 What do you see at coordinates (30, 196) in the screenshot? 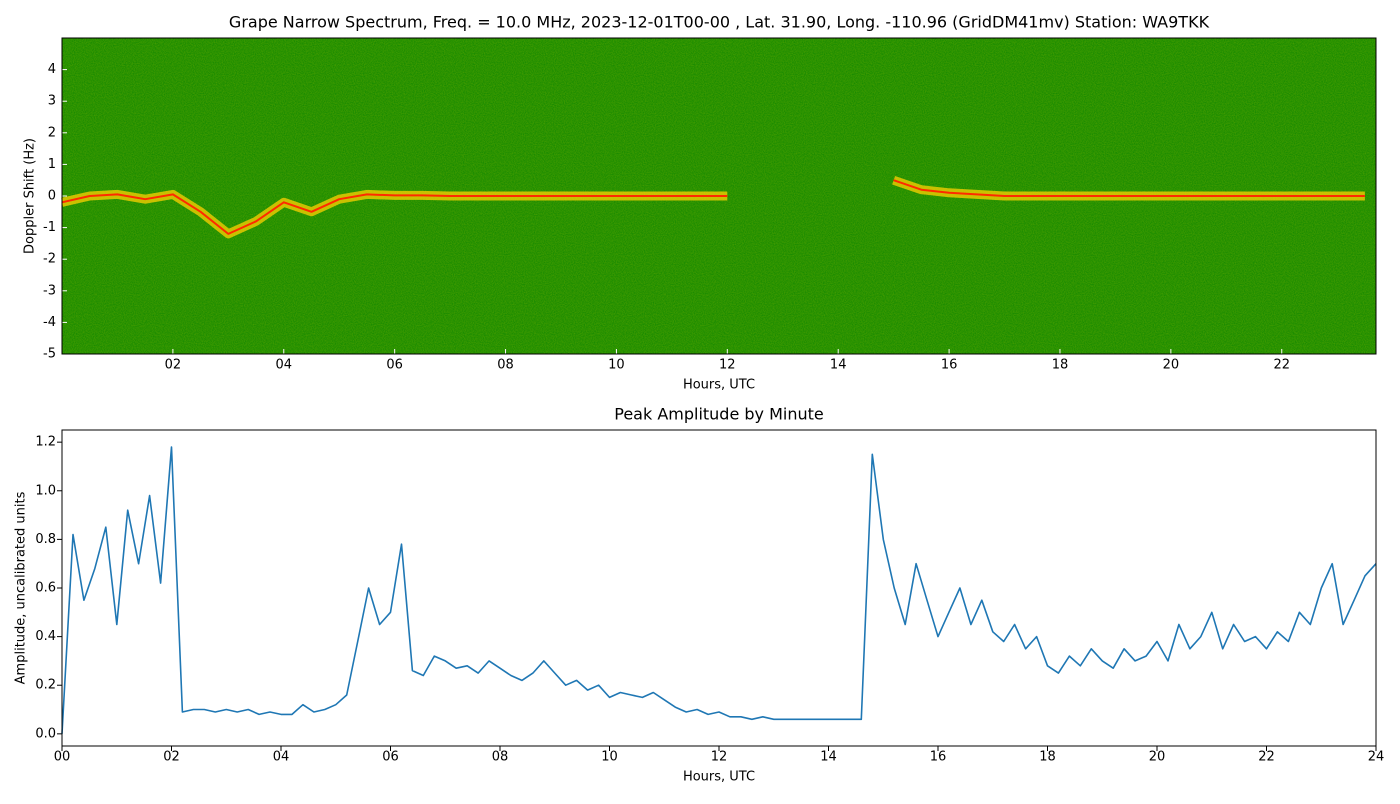
I see `y-axis-label: Doppler Shift (Hz)` at bounding box center [30, 196].